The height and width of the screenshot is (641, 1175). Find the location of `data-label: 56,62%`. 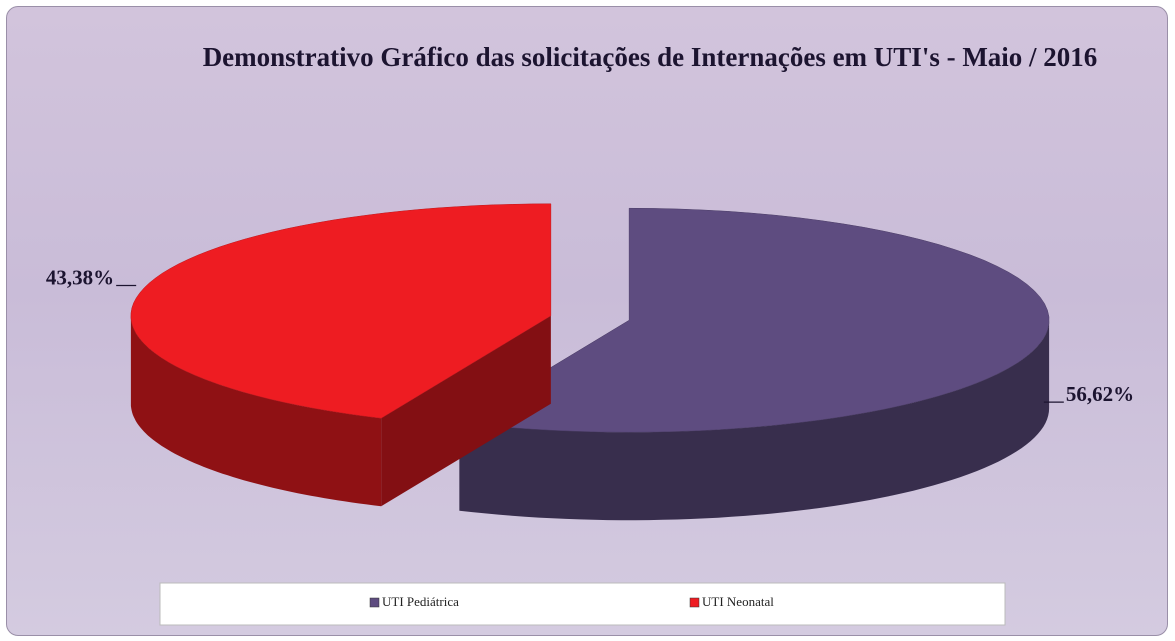

data-label: 56,62% is located at coordinates (1100, 394).